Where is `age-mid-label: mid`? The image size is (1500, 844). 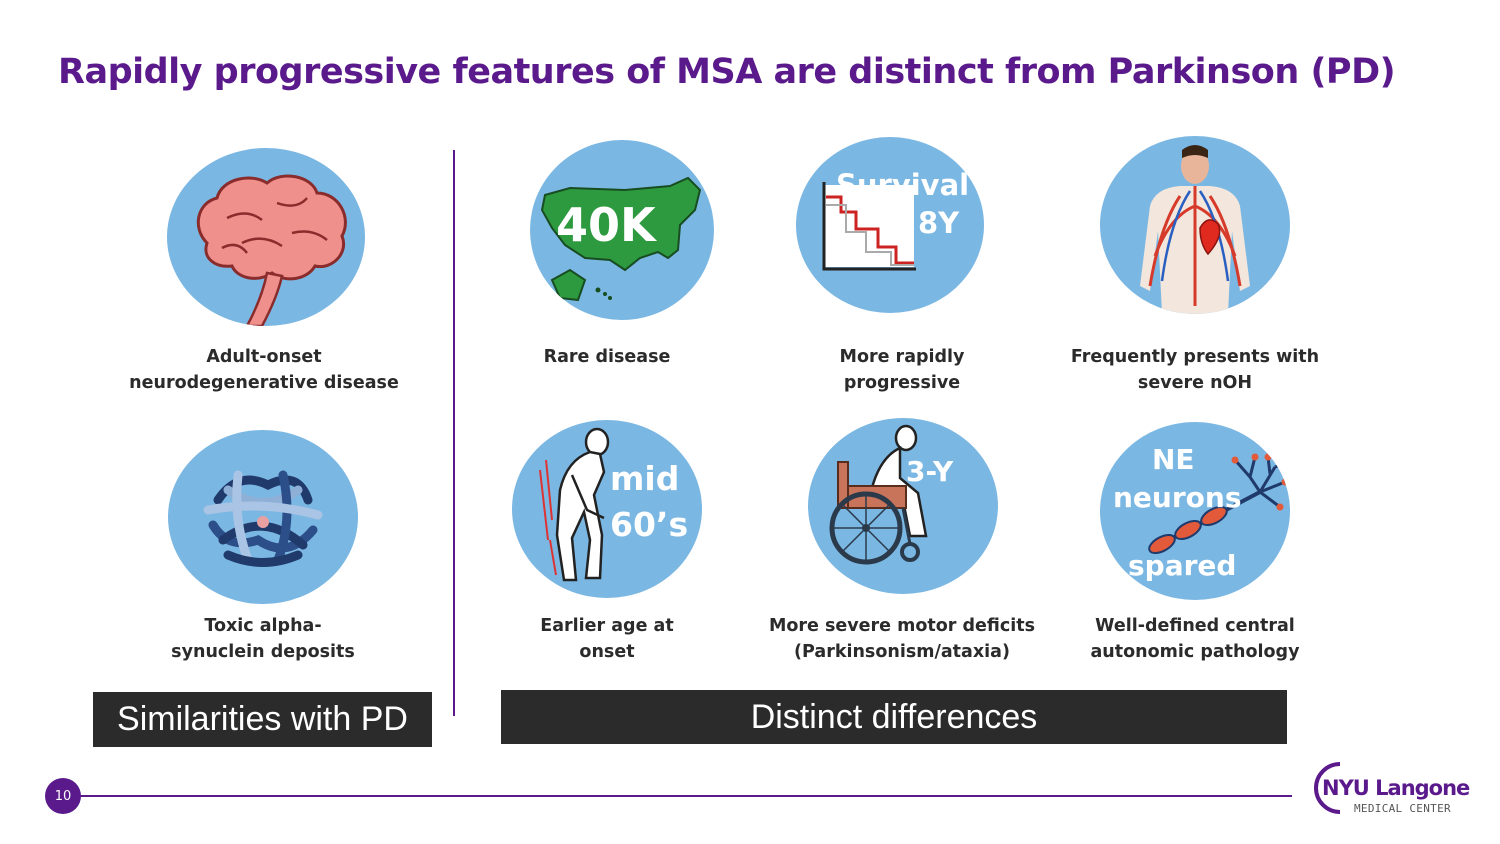 age-mid-label: mid is located at coordinates (645, 478).